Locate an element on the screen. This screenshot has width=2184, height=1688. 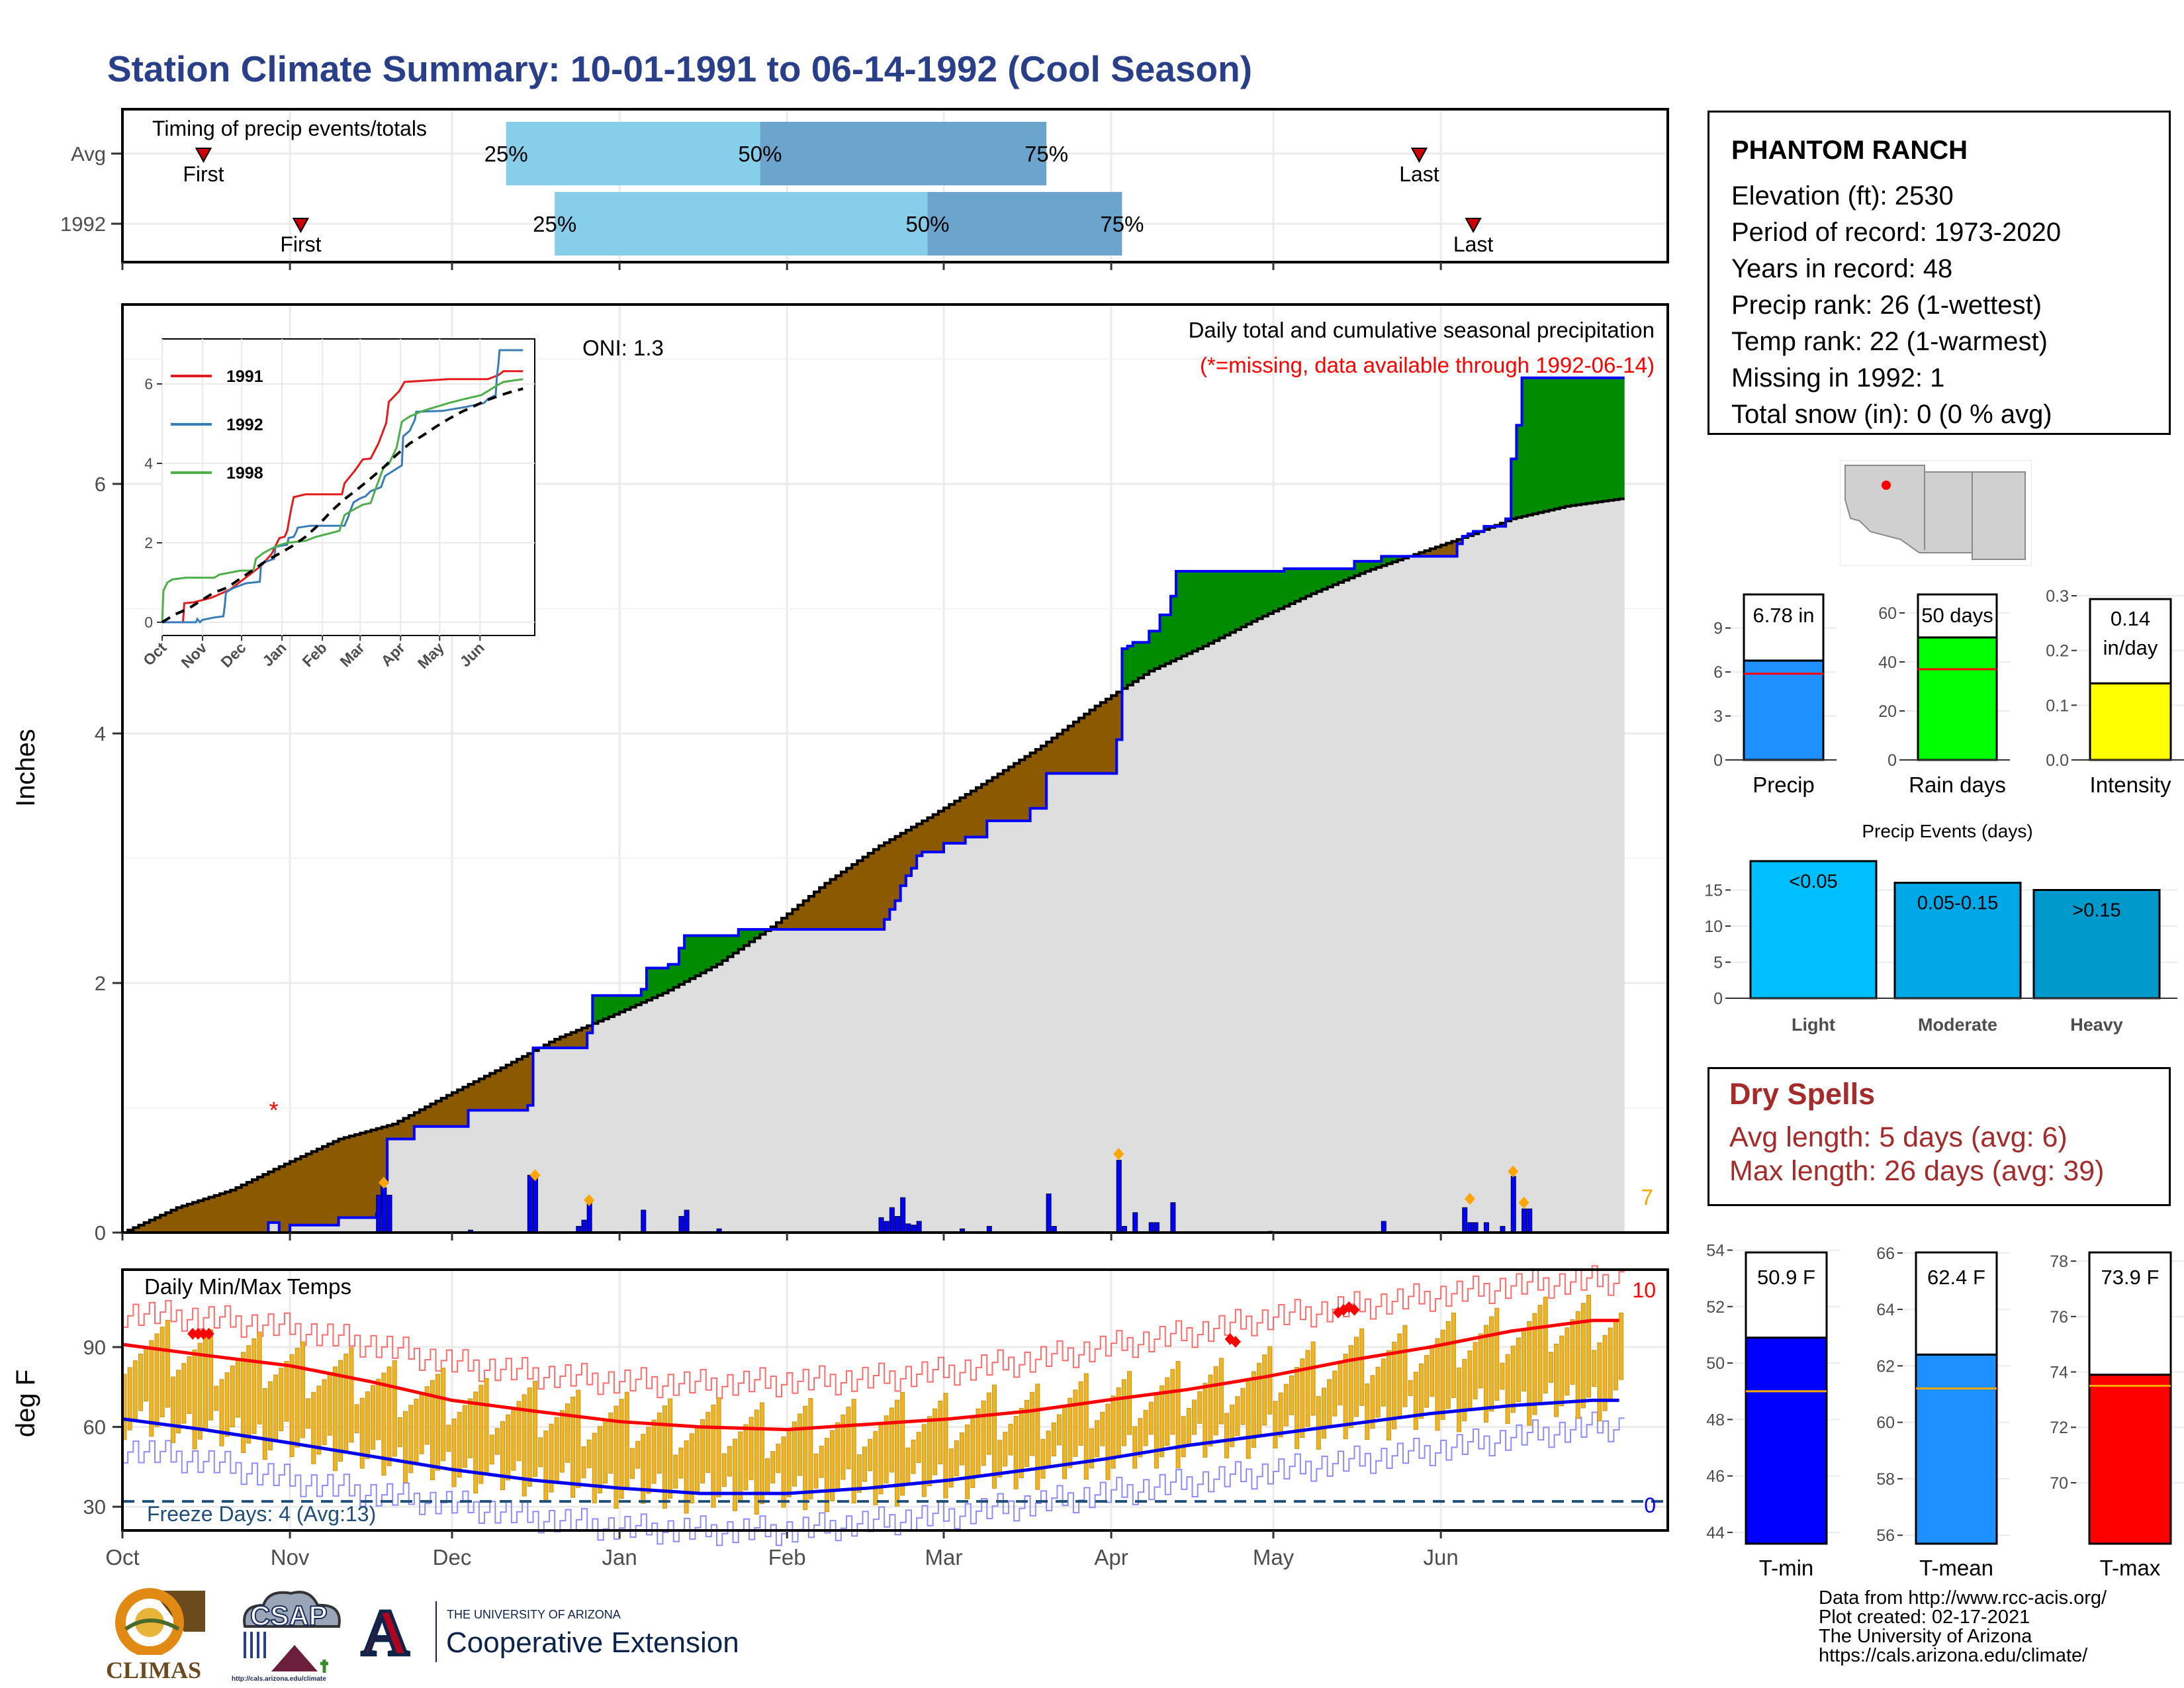
precip-ylabel: Inches is located at coordinates (26, 768).